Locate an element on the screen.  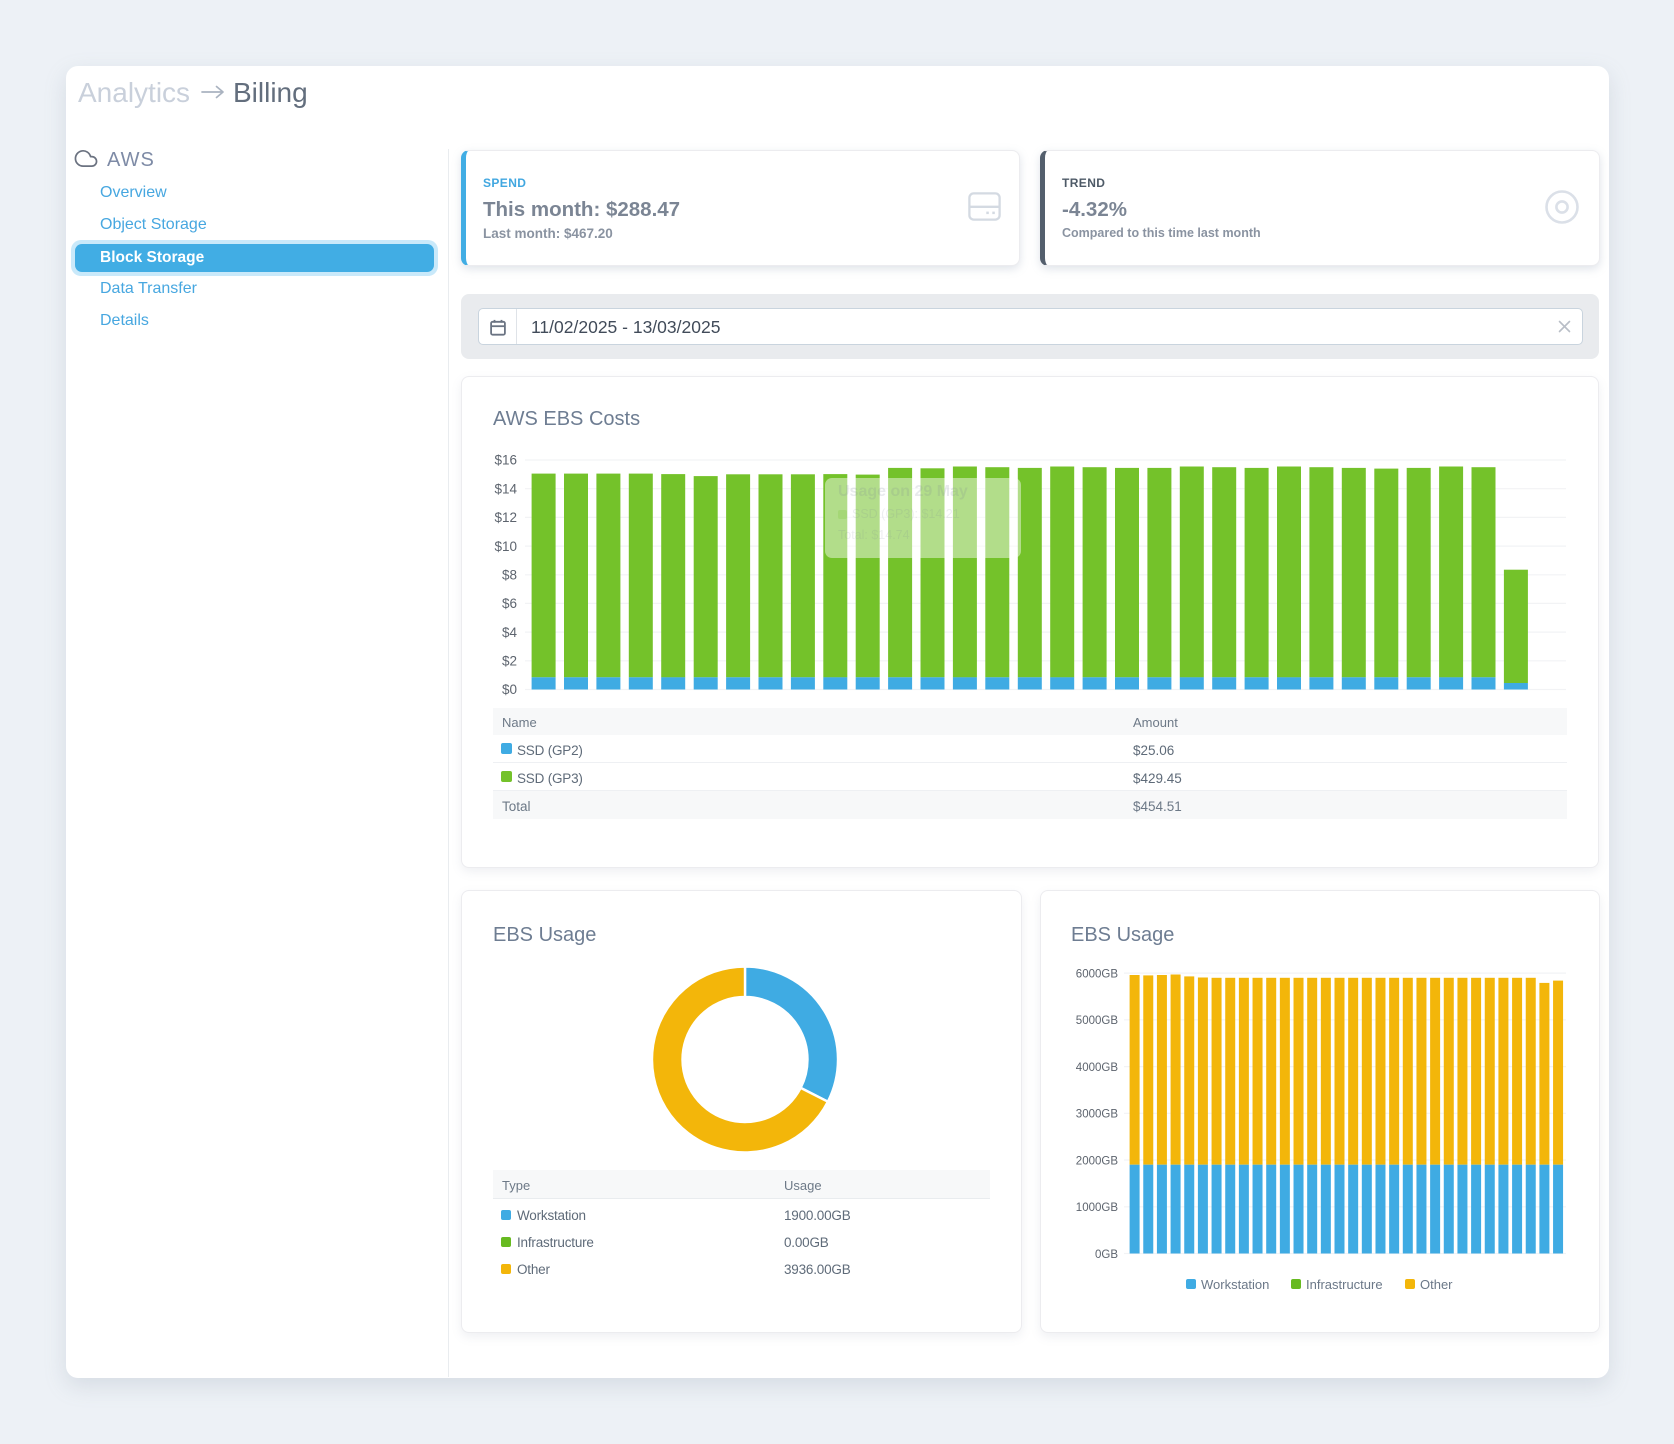
svg-text: 1000GB is located at coordinates (1097, 1208).